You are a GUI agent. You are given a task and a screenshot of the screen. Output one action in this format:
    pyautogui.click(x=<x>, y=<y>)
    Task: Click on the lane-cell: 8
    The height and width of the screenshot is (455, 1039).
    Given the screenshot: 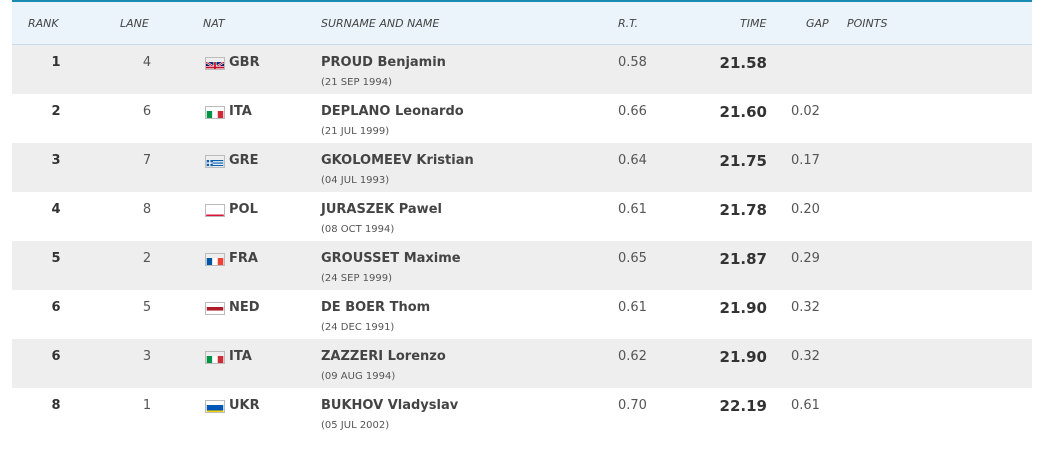 What is the action you would take?
    pyautogui.click(x=147, y=209)
    